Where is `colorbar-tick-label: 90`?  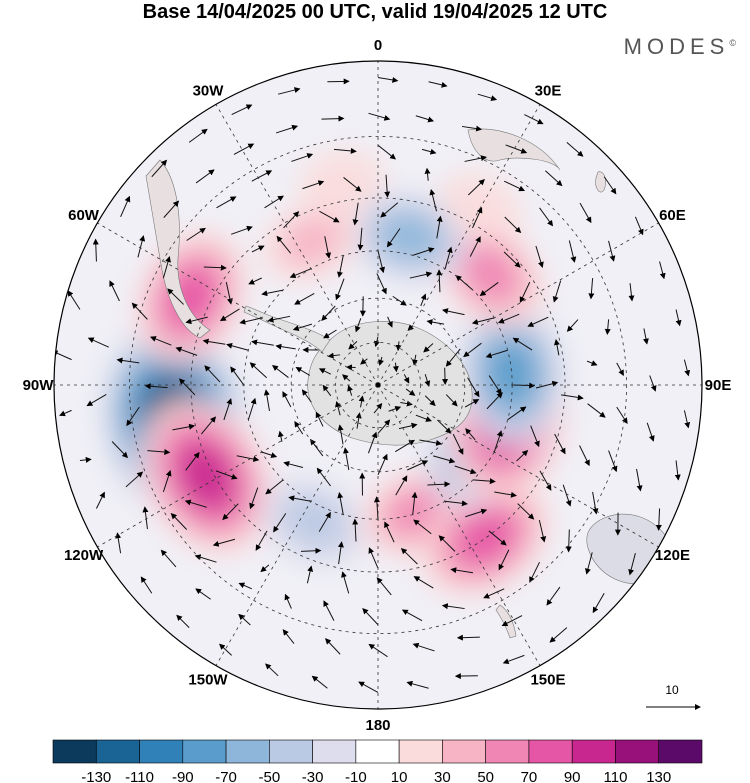 colorbar-tick-label: 90 is located at coordinates (572, 776).